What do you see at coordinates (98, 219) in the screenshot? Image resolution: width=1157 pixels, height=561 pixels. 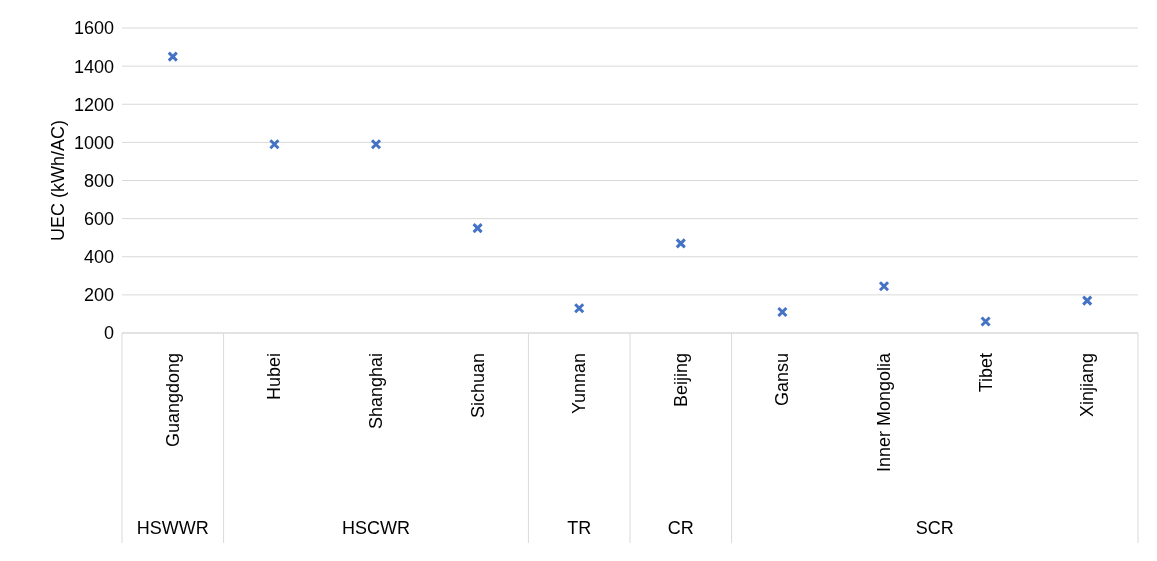 I see `y-tick-label: 600` at bounding box center [98, 219].